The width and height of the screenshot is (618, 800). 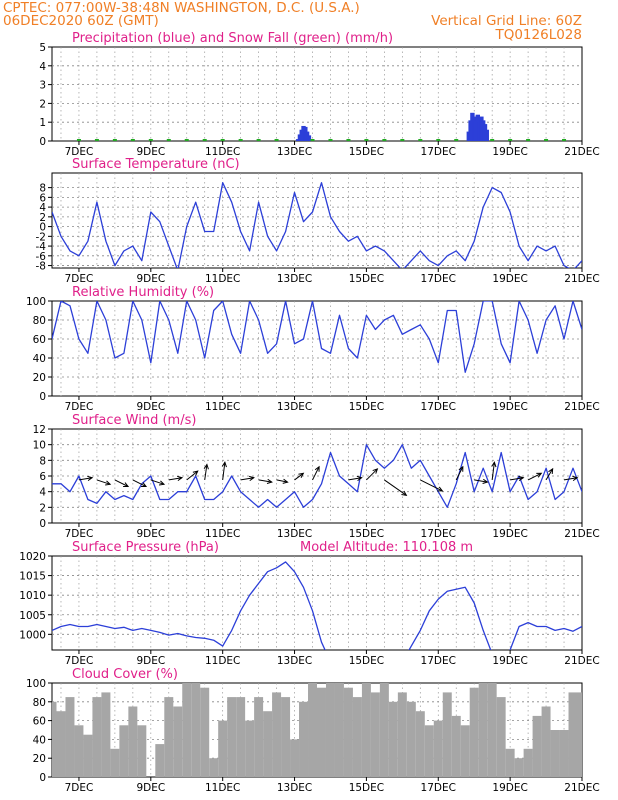 I want to click on temperature-ytick-label: -6, so click(x=41, y=257).